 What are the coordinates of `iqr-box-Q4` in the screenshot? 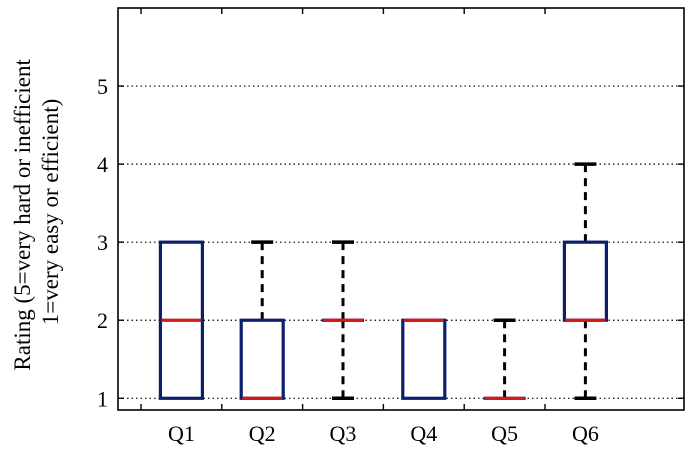 It's located at (424, 359).